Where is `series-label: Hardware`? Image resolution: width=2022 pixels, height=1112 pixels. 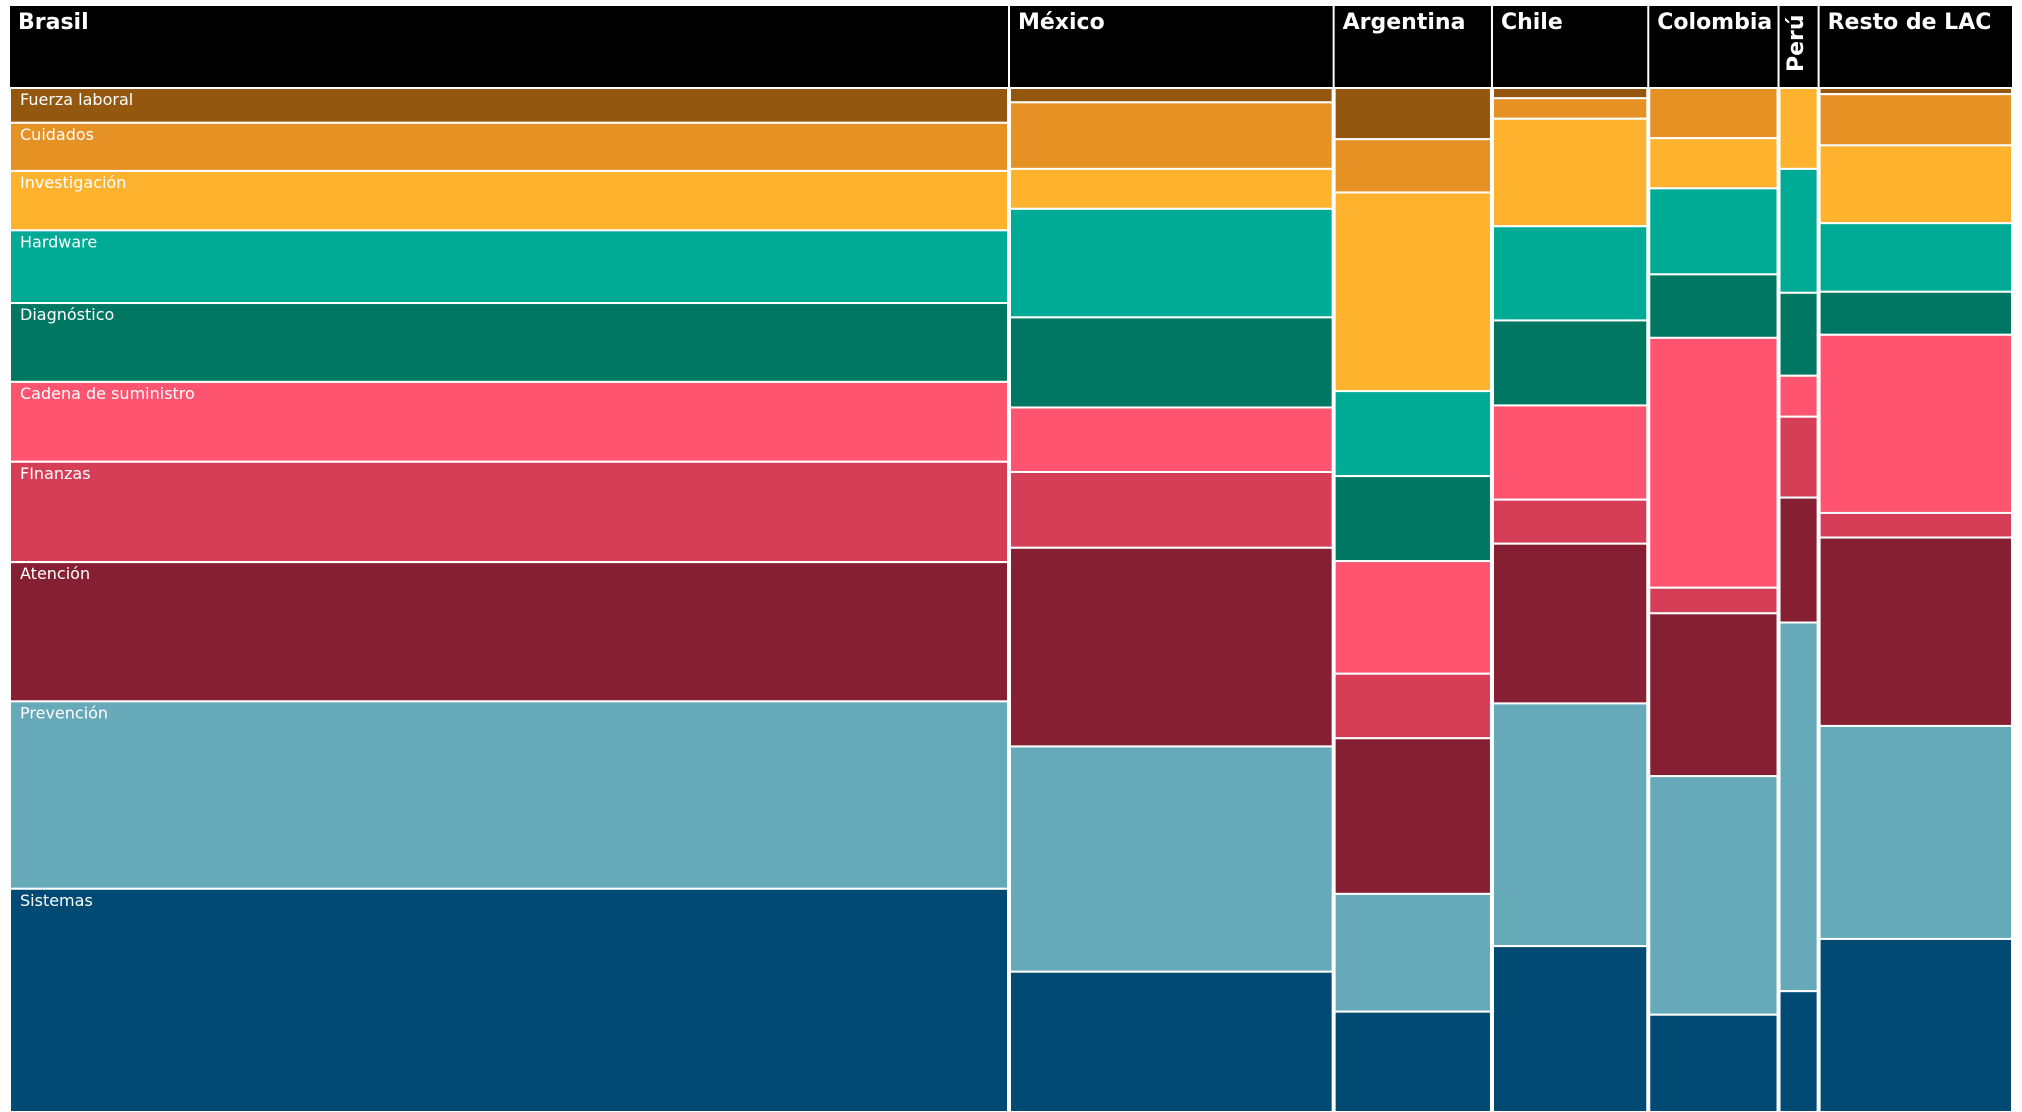 series-label: Hardware is located at coordinates (58, 241).